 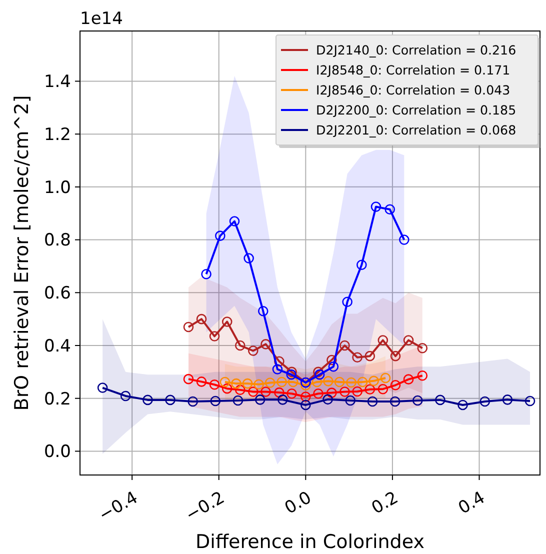 What do you see at coordinates (119, 507) in the screenshot?
I see `x-tick-label: −0.4` at bounding box center [119, 507].